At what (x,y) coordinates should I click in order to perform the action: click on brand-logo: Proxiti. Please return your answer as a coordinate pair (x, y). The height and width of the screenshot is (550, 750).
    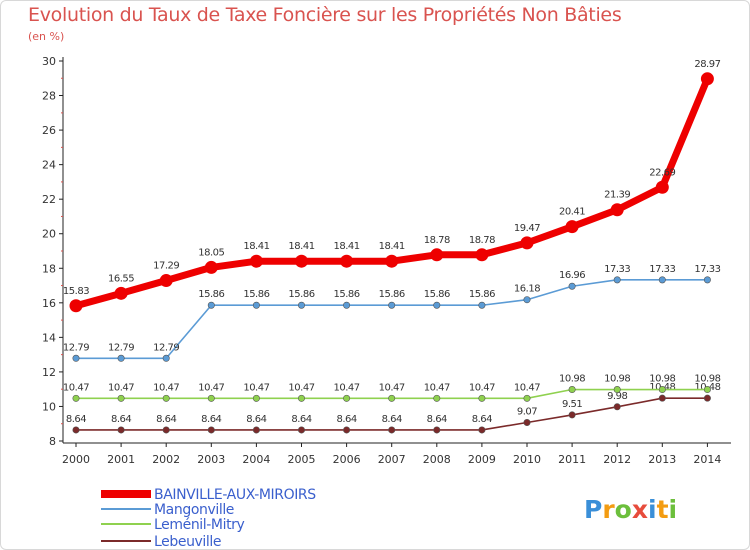
    Looking at the image, I should click on (630, 509).